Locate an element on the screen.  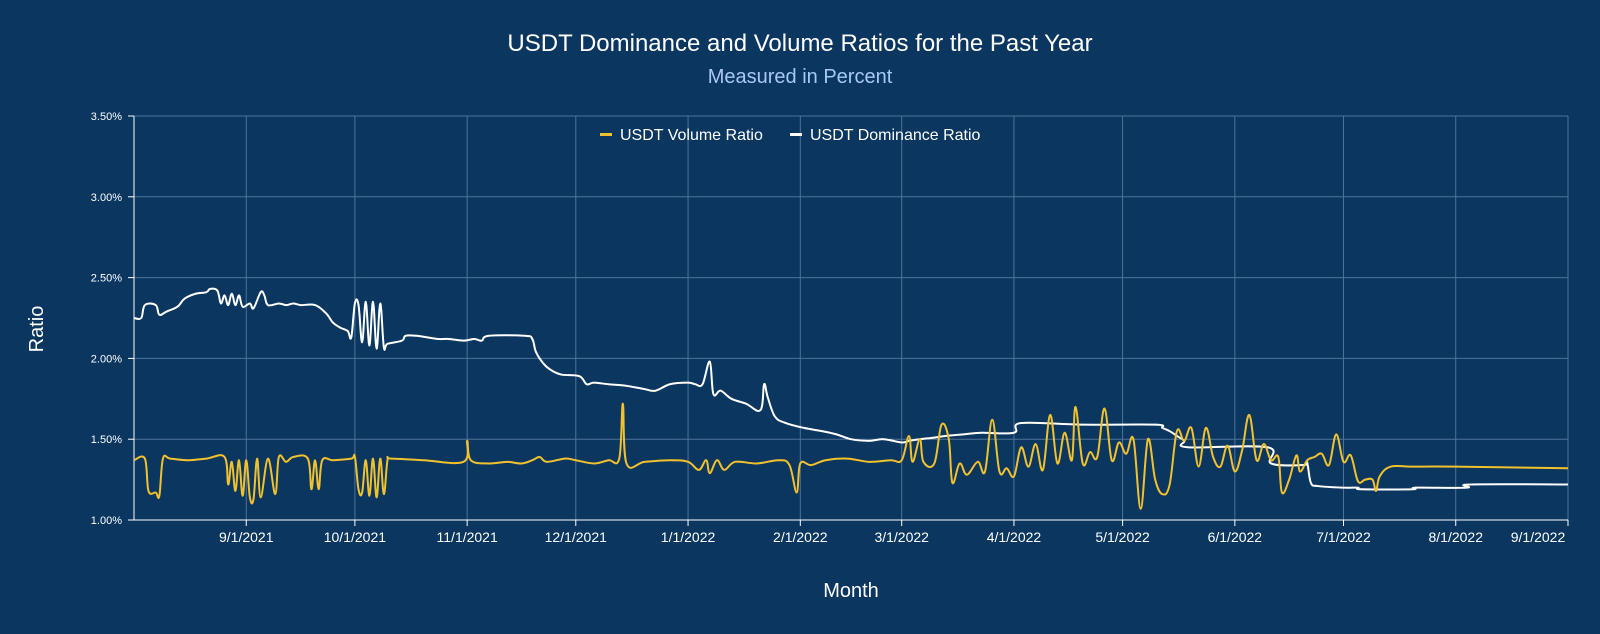
legend: USDT Volume Ratio USDT Dominance Ratio is located at coordinates (790, 135).